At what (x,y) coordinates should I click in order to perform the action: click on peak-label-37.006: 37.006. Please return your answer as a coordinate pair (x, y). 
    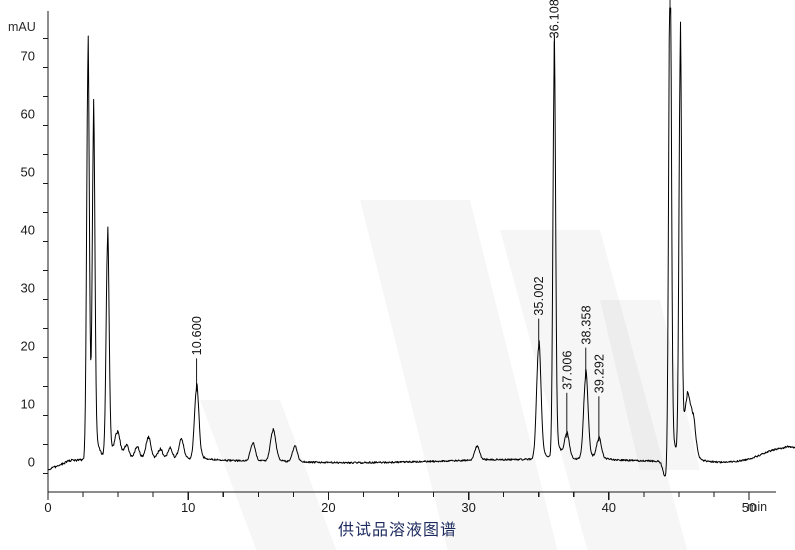
    Looking at the image, I should click on (567, 369).